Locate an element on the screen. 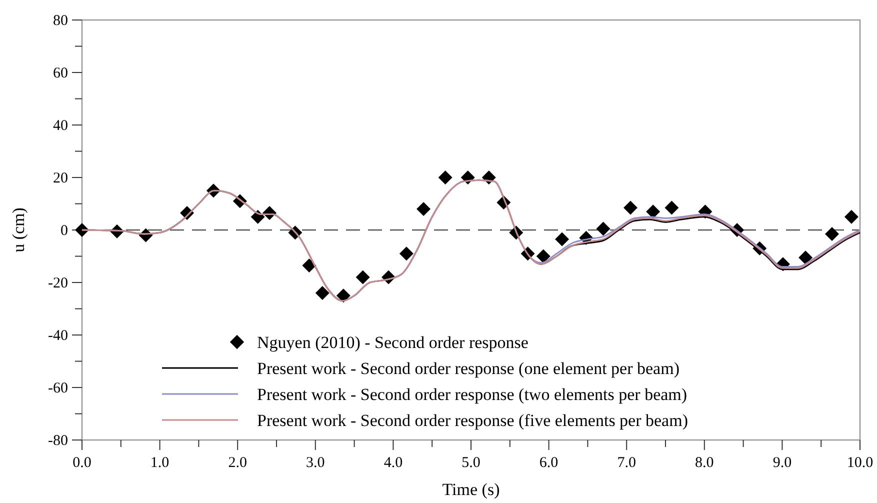 The image size is (877, 503). legend-label: Present work - Second order response (one element per beam) is located at coordinates (468, 368).